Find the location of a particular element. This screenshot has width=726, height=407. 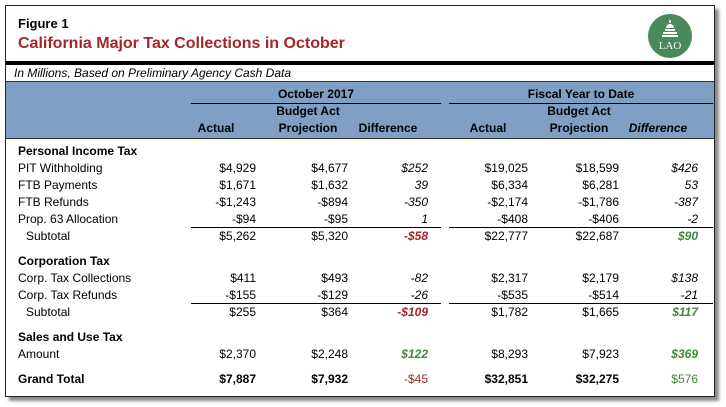

column-header-ytd-difference: Difference is located at coordinates (658, 128).